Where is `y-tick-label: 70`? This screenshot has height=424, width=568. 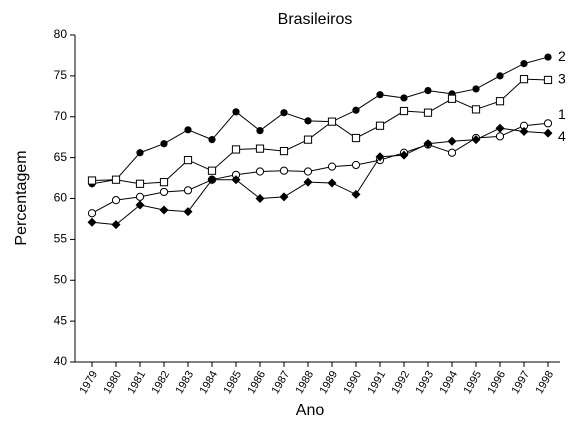 y-tick-label: 70 is located at coordinates (61, 116).